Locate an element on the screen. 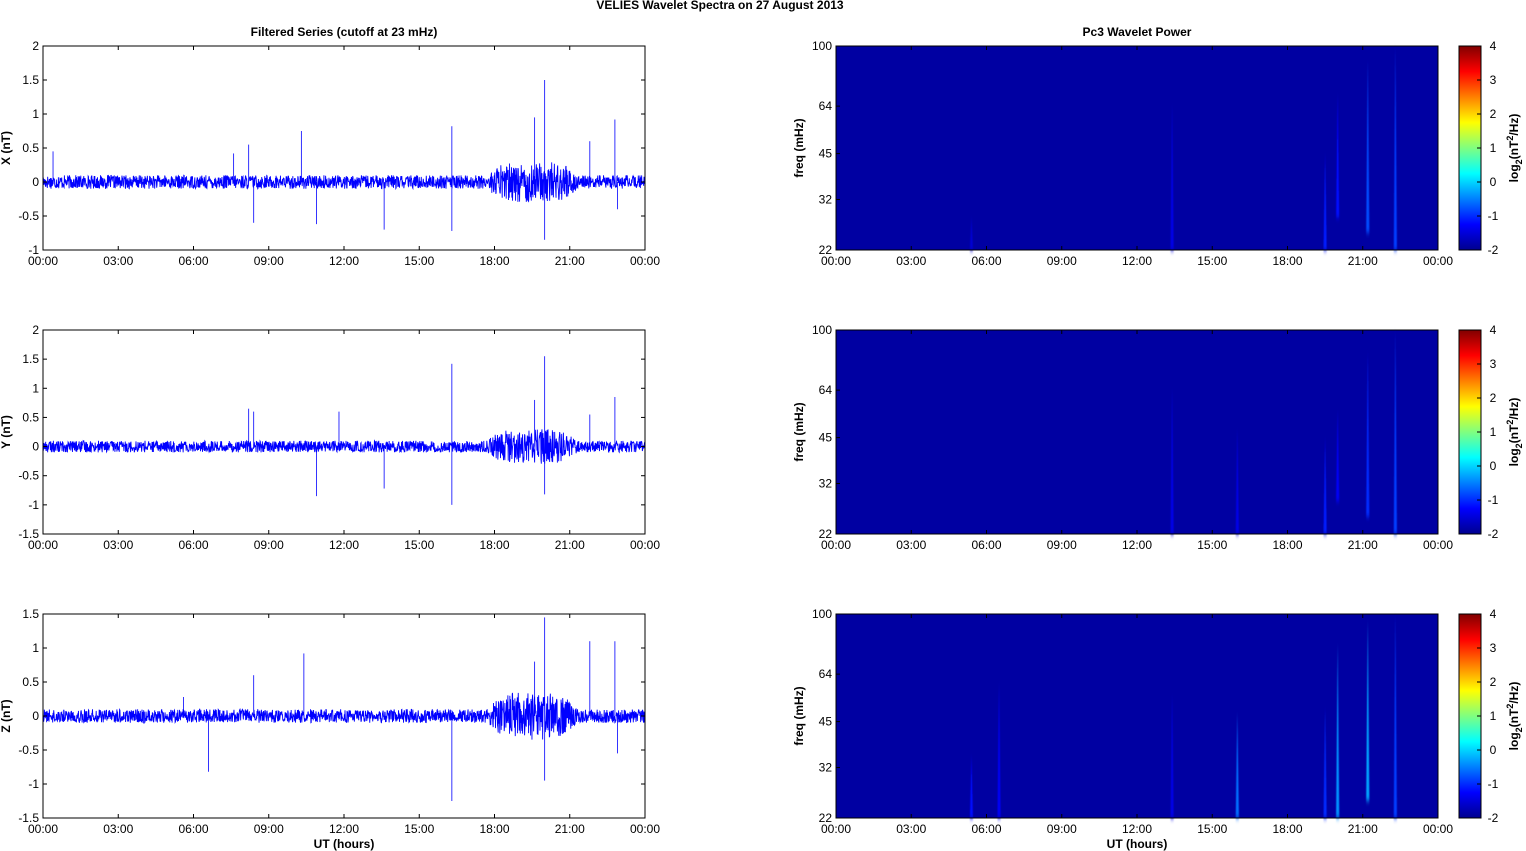 Image resolution: width=1526 pixels, height=851 pixels. colorbar-tick-label: -2 is located at coordinates (1493, 534).